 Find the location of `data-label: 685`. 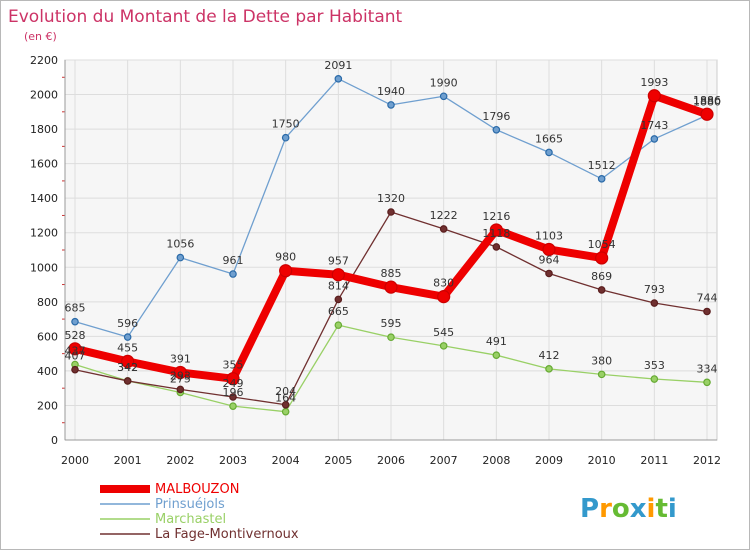

data-label: 685 is located at coordinates (75, 308).